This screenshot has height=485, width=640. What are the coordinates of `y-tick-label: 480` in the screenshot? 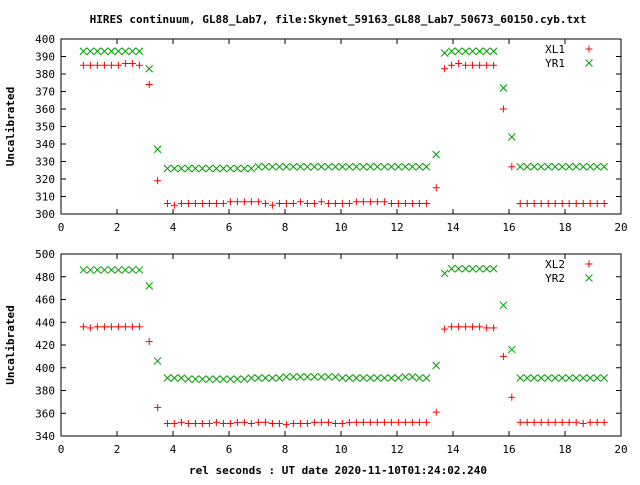 It's located at (45, 277).